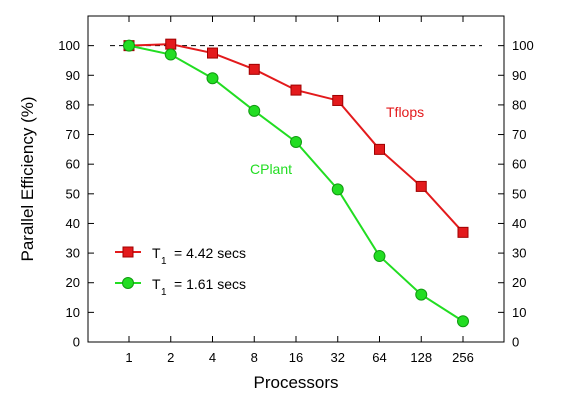 The image size is (562, 403). Describe the element at coordinates (128, 357) in the screenshot. I see `x-tick-label: 1` at that location.